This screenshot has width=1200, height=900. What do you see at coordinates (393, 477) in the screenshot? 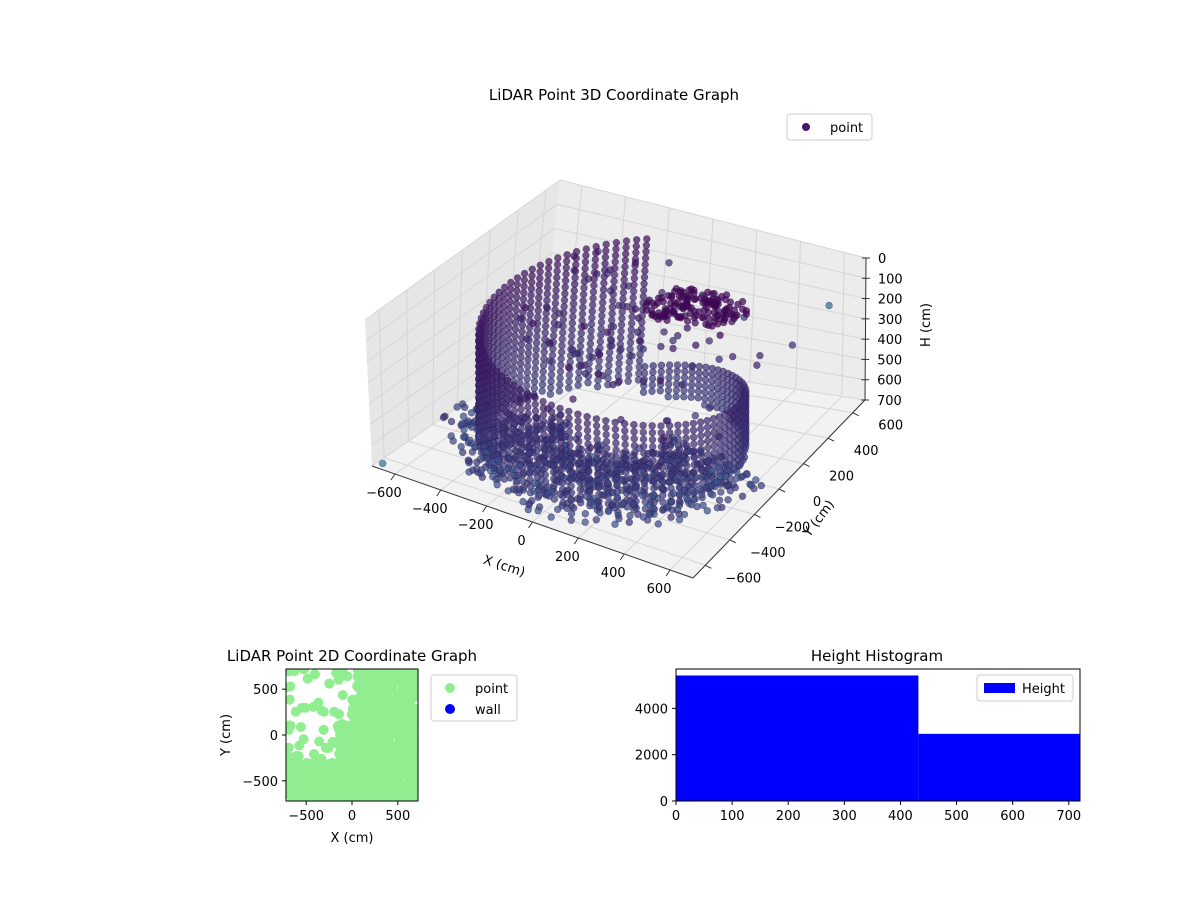
I see `x-tick-3d` at bounding box center [393, 477].